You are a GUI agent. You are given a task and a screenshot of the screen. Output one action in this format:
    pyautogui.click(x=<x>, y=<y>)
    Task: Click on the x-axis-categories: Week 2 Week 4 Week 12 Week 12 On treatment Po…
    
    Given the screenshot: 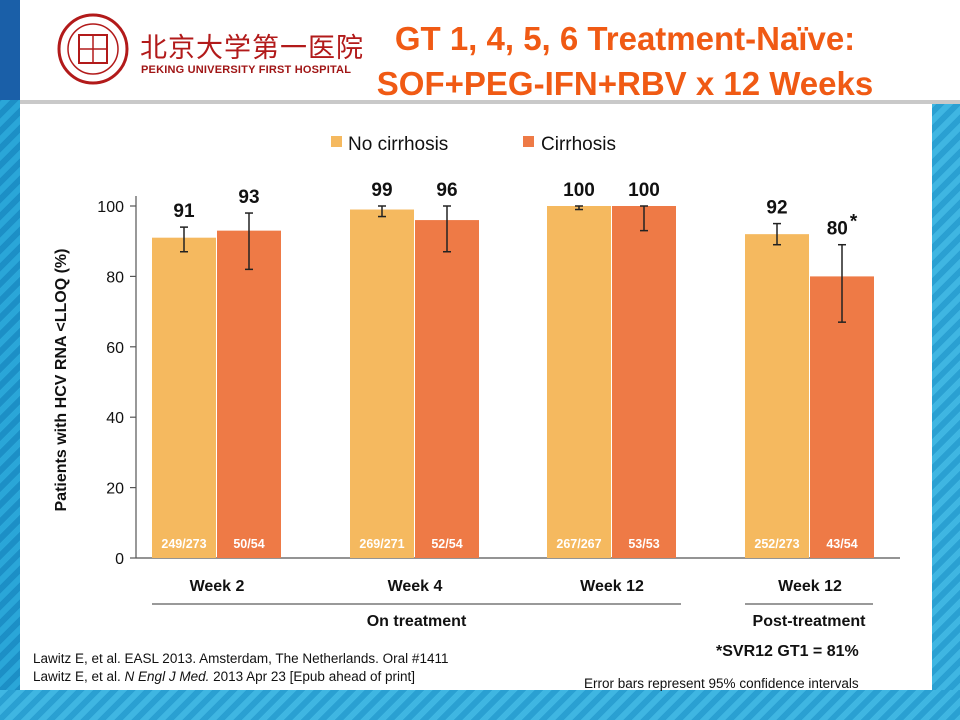 What is the action you would take?
    pyautogui.click(x=512, y=604)
    